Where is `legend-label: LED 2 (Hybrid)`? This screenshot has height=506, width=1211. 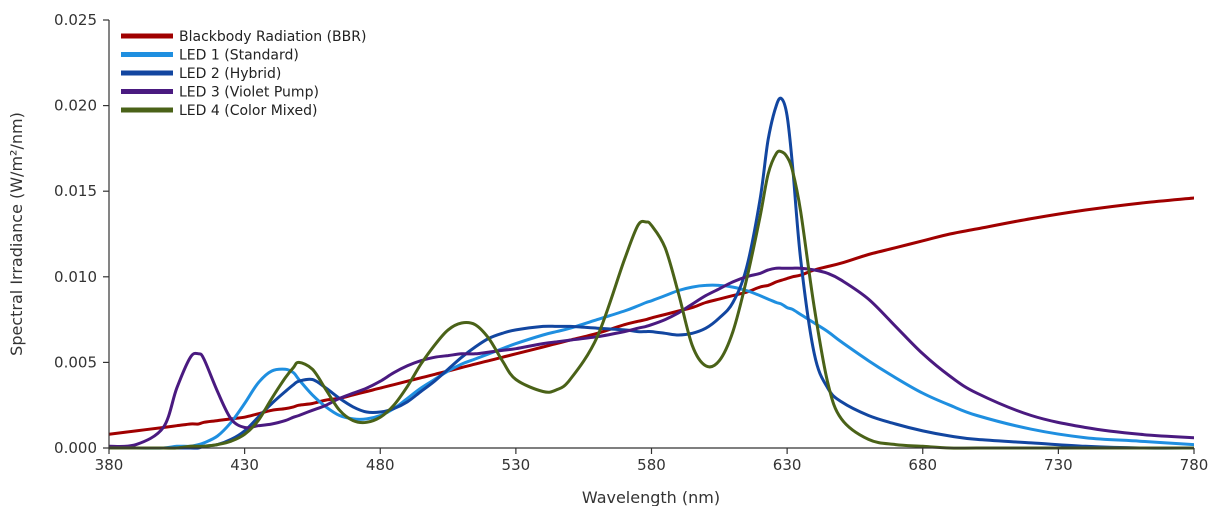 legend-label: LED 2 (Hybrid) is located at coordinates (230, 74).